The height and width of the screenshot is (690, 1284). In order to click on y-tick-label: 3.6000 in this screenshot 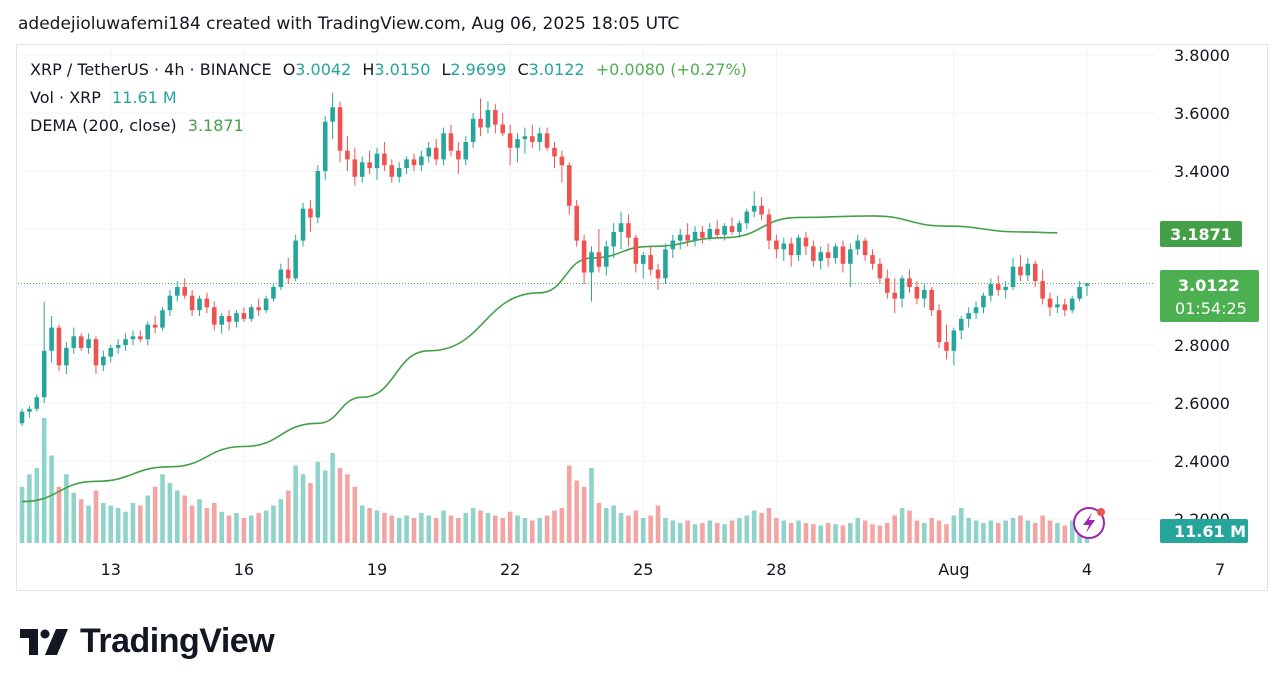, I will do `click(1202, 113)`.